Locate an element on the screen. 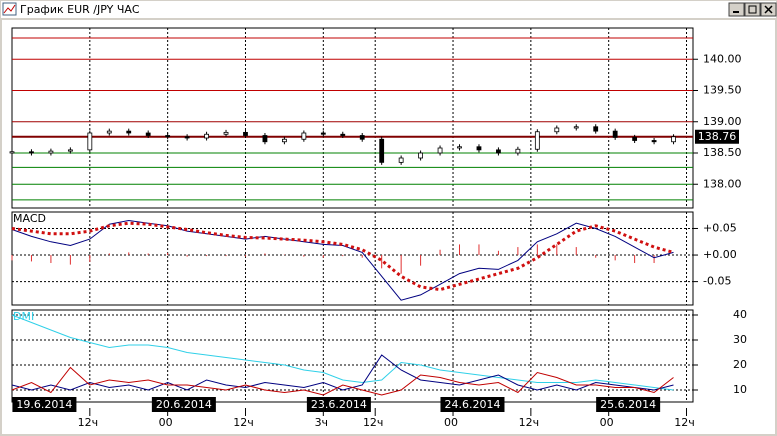 The image size is (777, 436). x-tick-label: 3ч is located at coordinates (322, 422).